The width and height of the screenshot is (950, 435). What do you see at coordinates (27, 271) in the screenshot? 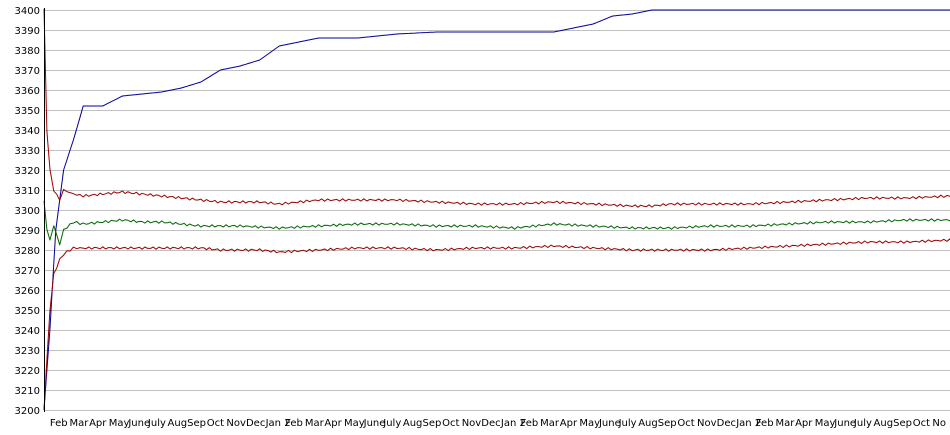
I see `y-tick-label: 3270` at bounding box center [27, 271].